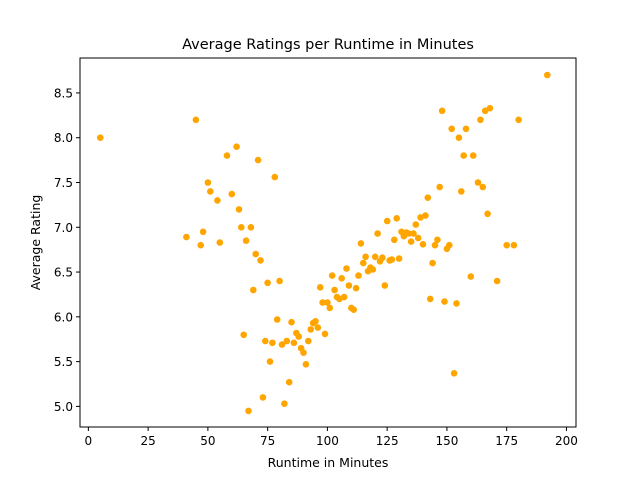  Describe the element at coordinates (63, 317) in the screenshot. I see `y-tick-label: 6.0` at that location.